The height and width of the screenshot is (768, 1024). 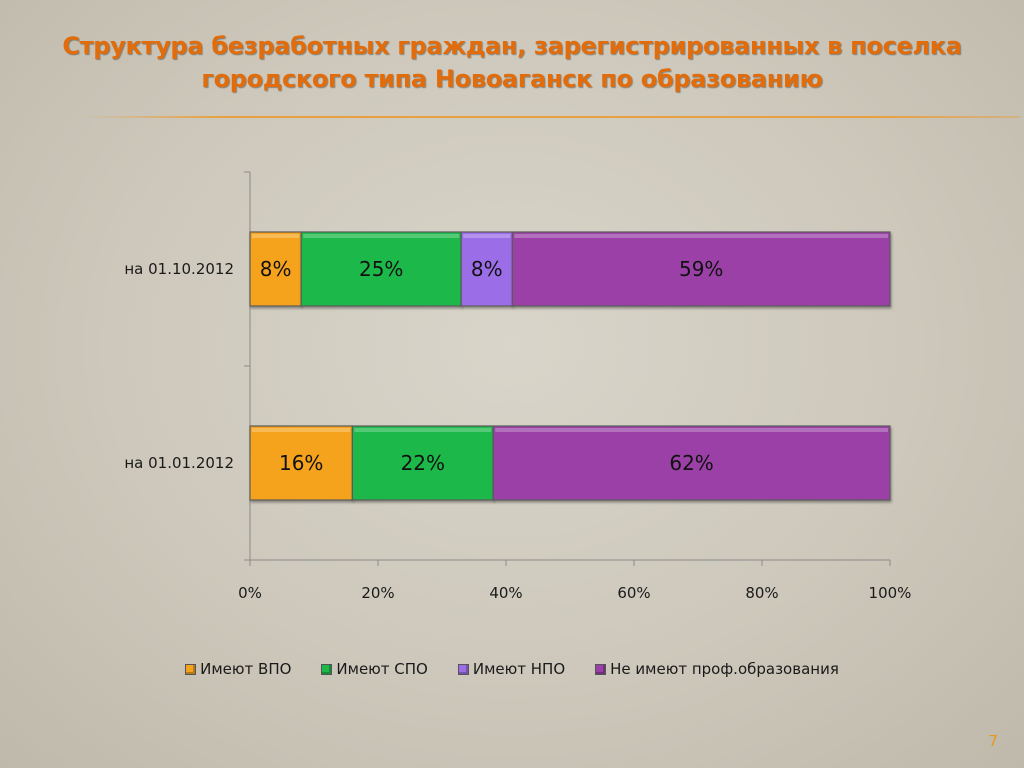 I want to click on data-label: 25%, so click(x=381, y=269).